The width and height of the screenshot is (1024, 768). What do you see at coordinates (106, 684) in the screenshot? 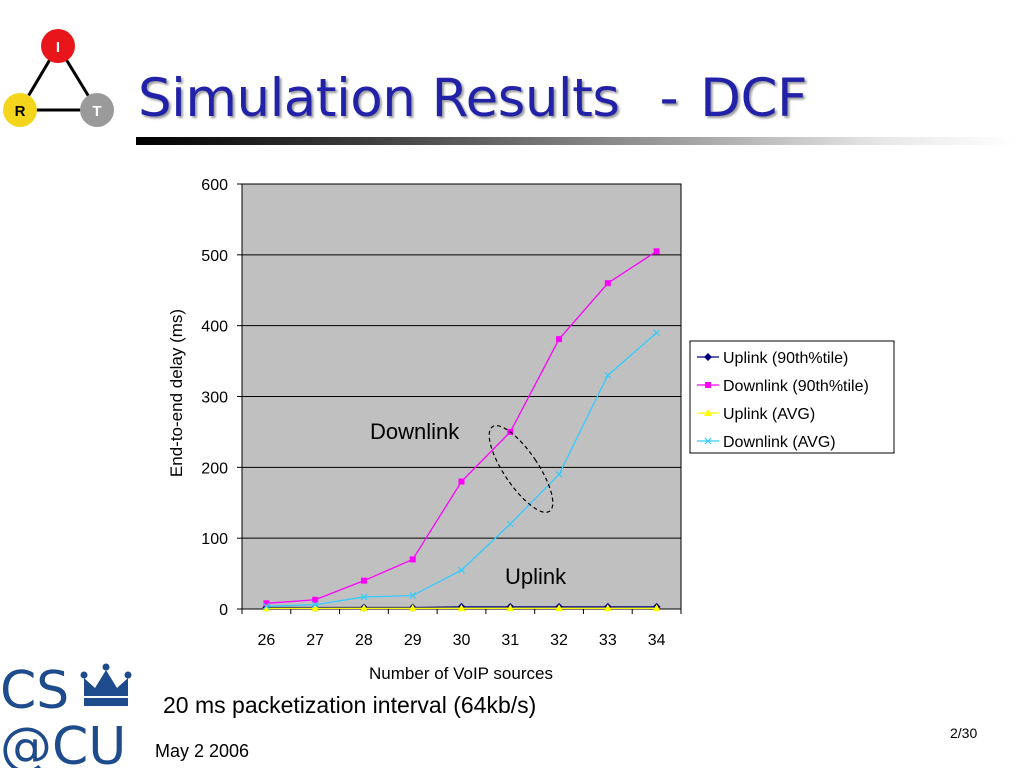
I see `crown-icon` at bounding box center [106, 684].